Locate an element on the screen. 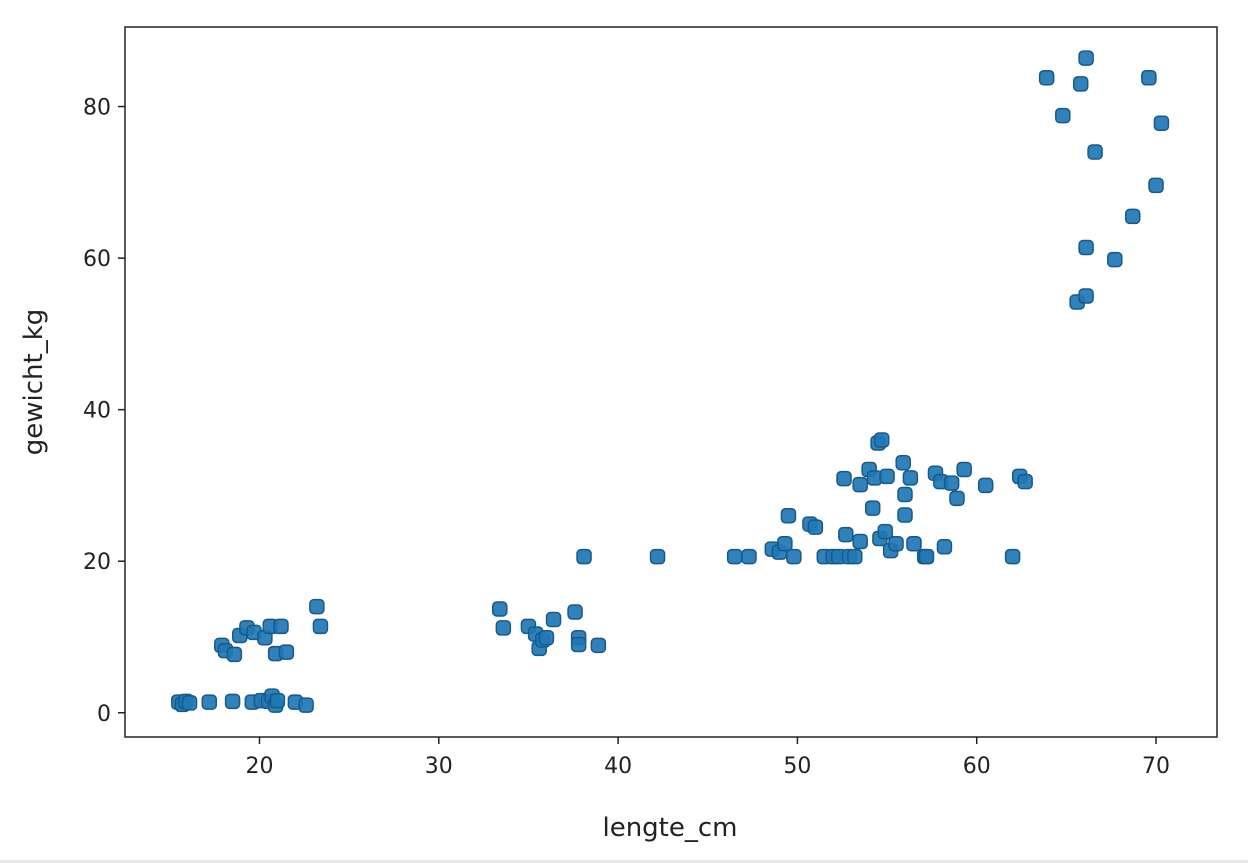 Image resolution: width=1248 pixels, height=863 pixels. x-tick-label: 60 is located at coordinates (977, 766).